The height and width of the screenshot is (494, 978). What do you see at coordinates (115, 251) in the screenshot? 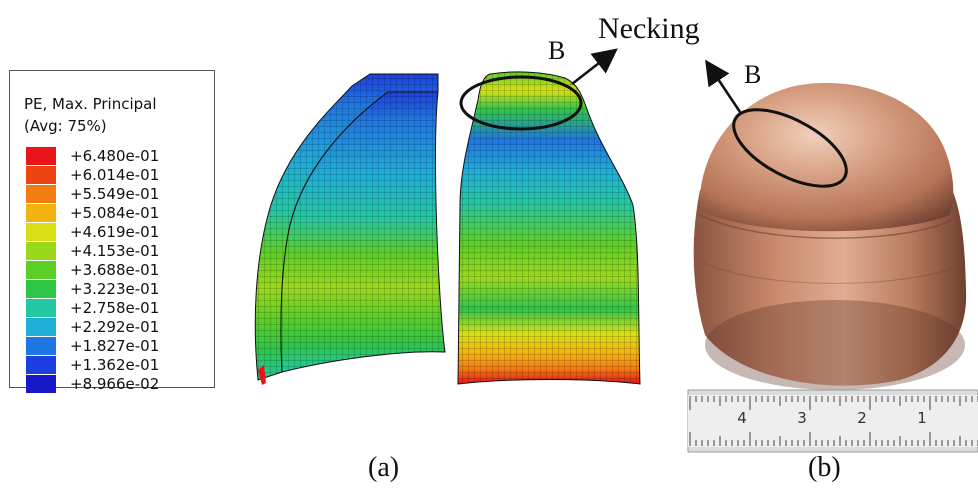
I see `legend-value: +4.153e-01` at bounding box center [115, 251].